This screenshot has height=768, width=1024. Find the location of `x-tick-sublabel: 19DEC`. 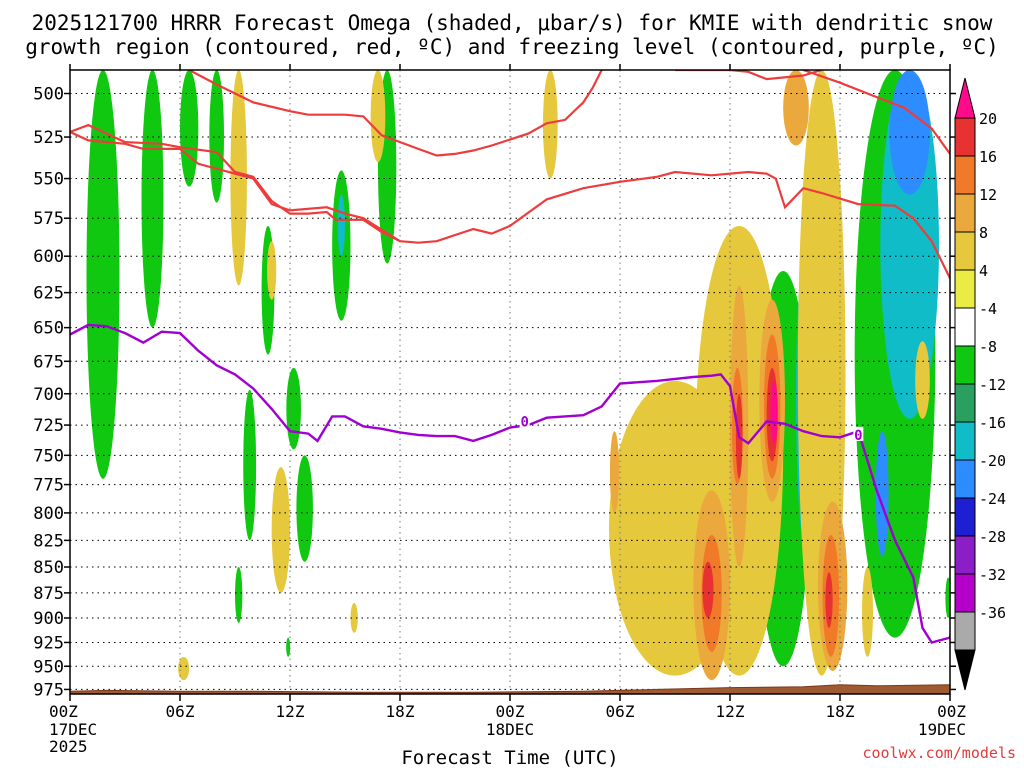

x-tick-sublabel: 19DEC is located at coordinates (942, 729).